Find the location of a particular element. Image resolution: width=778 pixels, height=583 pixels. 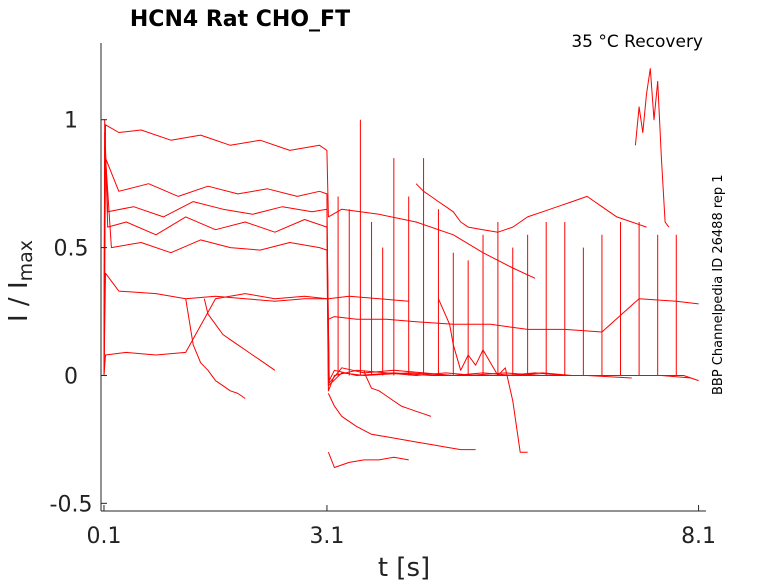

y-tick-label: 0 is located at coordinates (71, 376).